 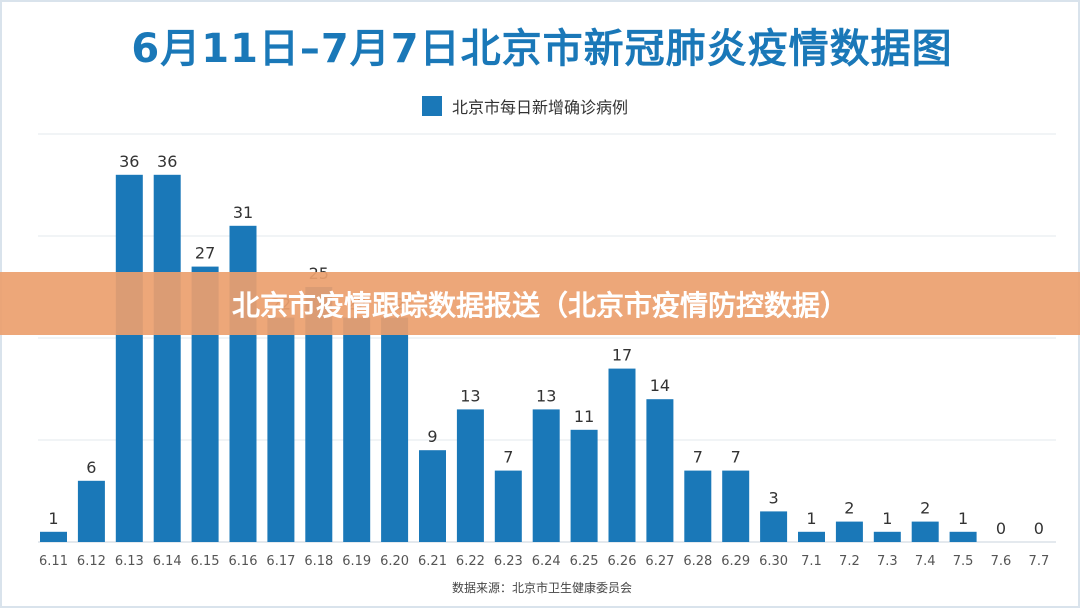 I want to click on overlay-banner: 北京市疫情跟踪数据报送（北京市疫情防控数据）, so click(x=540, y=303).